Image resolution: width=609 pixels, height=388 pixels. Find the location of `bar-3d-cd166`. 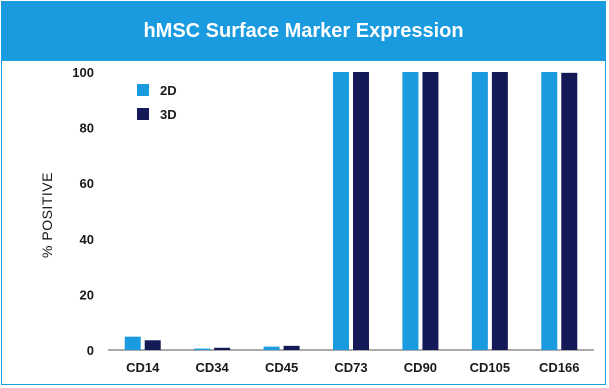

bar-3d-cd166 is located at coordinates (569, 211).